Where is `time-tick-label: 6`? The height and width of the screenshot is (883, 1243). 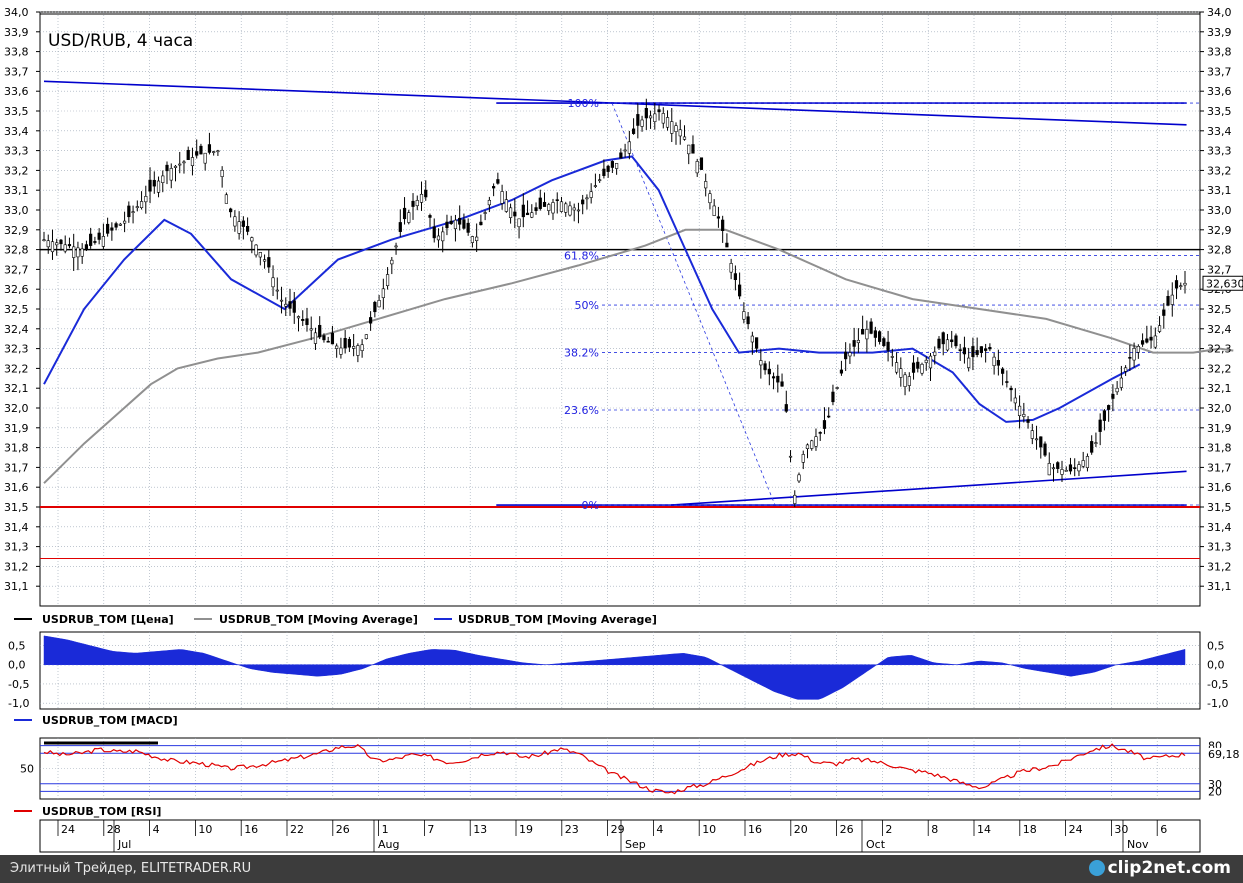 time-tick-label: 6 is located at coordinates (1163, 829).